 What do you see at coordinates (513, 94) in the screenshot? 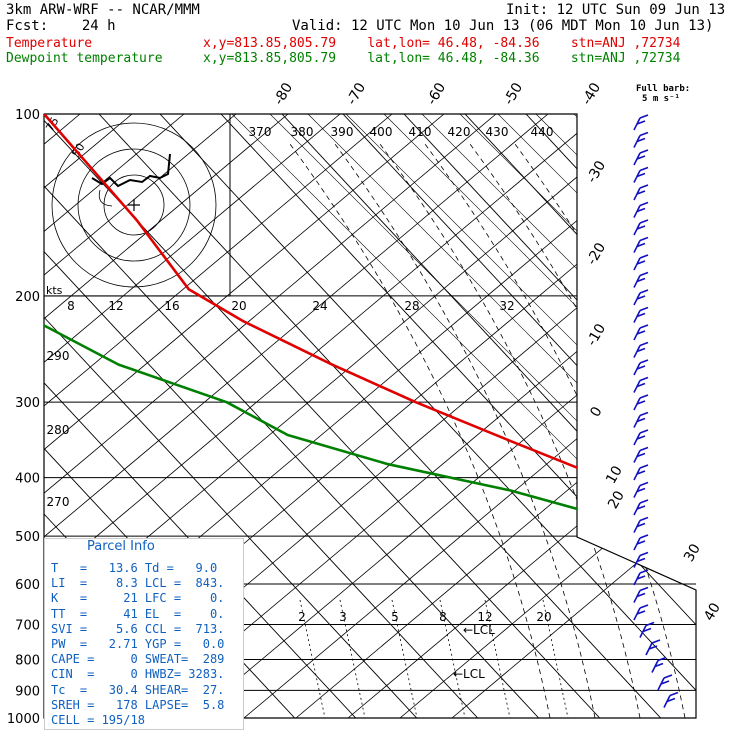
I see `isotherm-label: -50` at bounding box center [513, 94].